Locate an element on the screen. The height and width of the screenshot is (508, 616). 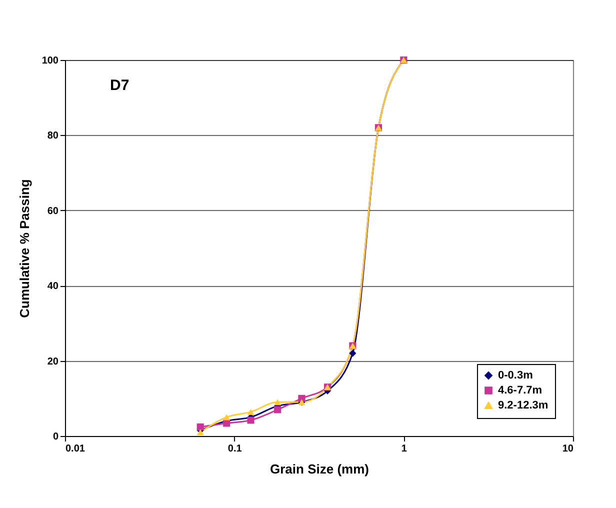
x-tick-label: 0.1 is located at coordinates (235, 449).